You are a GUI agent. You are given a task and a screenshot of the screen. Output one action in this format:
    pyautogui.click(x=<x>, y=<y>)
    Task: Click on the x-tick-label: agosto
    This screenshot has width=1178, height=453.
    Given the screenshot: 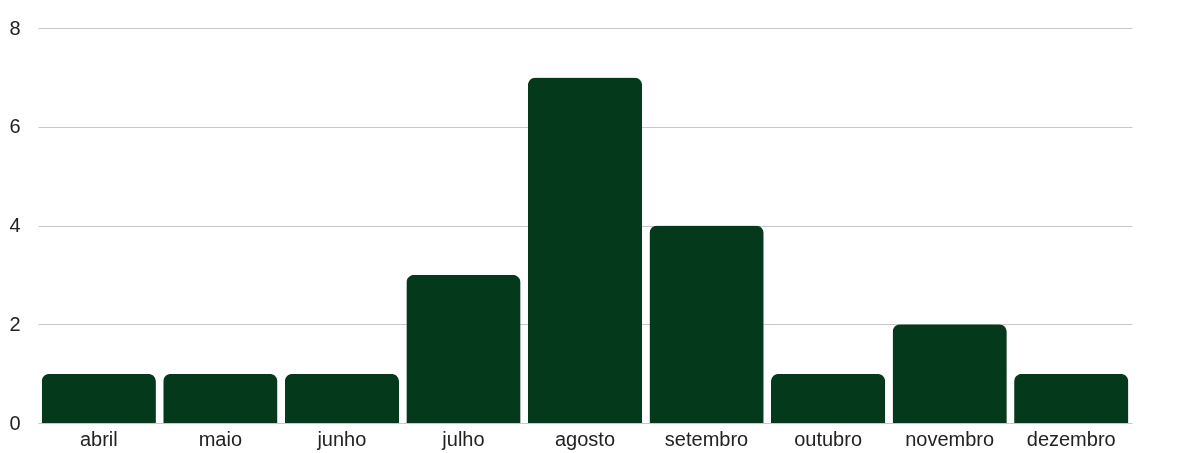 What is the action you would take?
    pyautogui.click(x=585, y=438)
    